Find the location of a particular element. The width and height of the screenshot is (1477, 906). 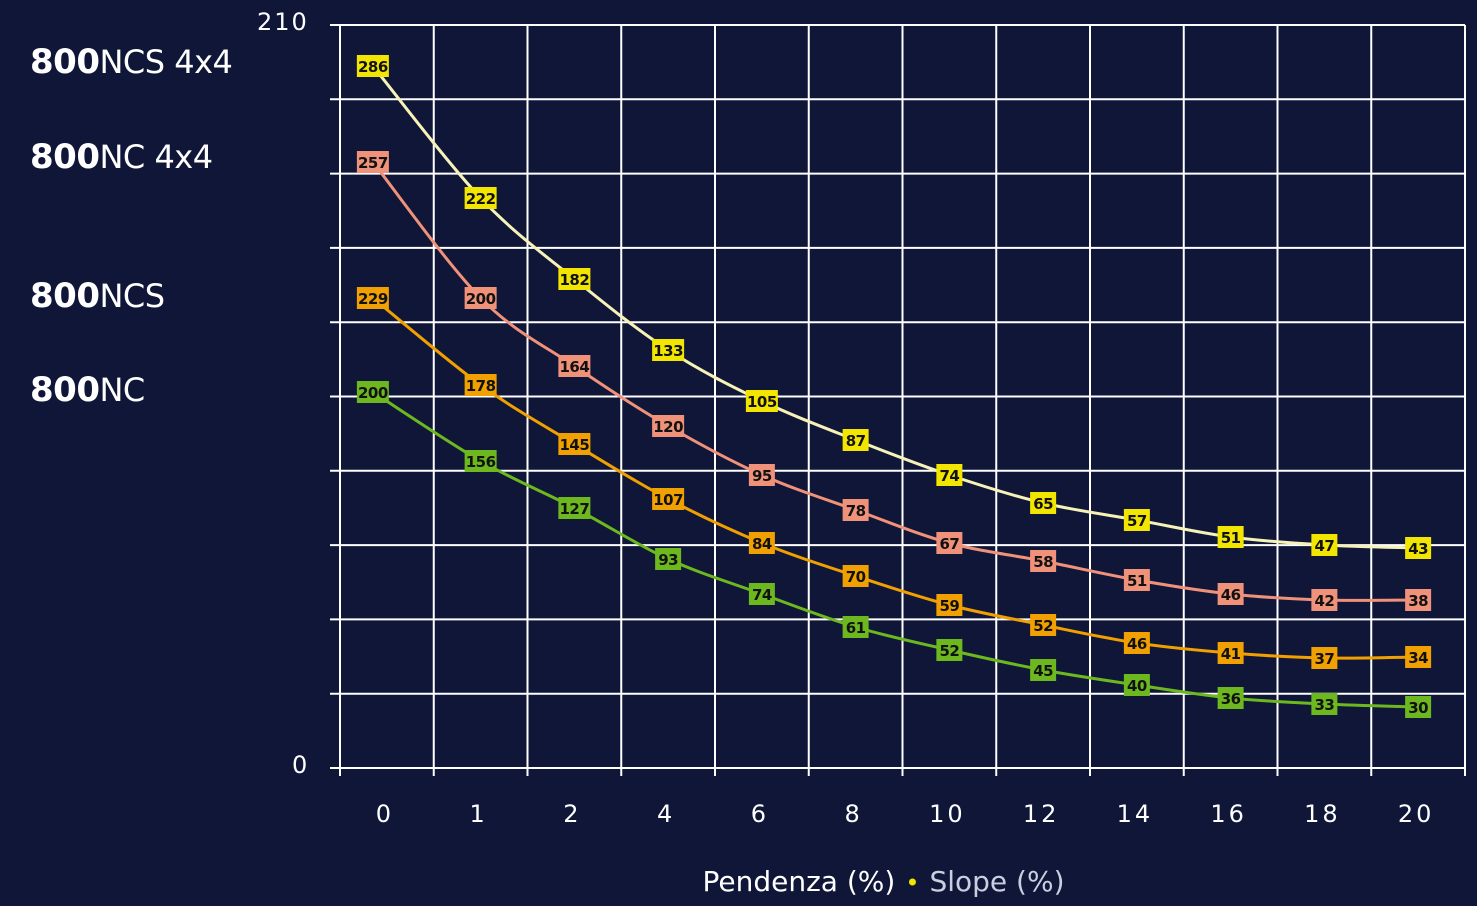

data-label: 70 is located at coordinates (856, 577).